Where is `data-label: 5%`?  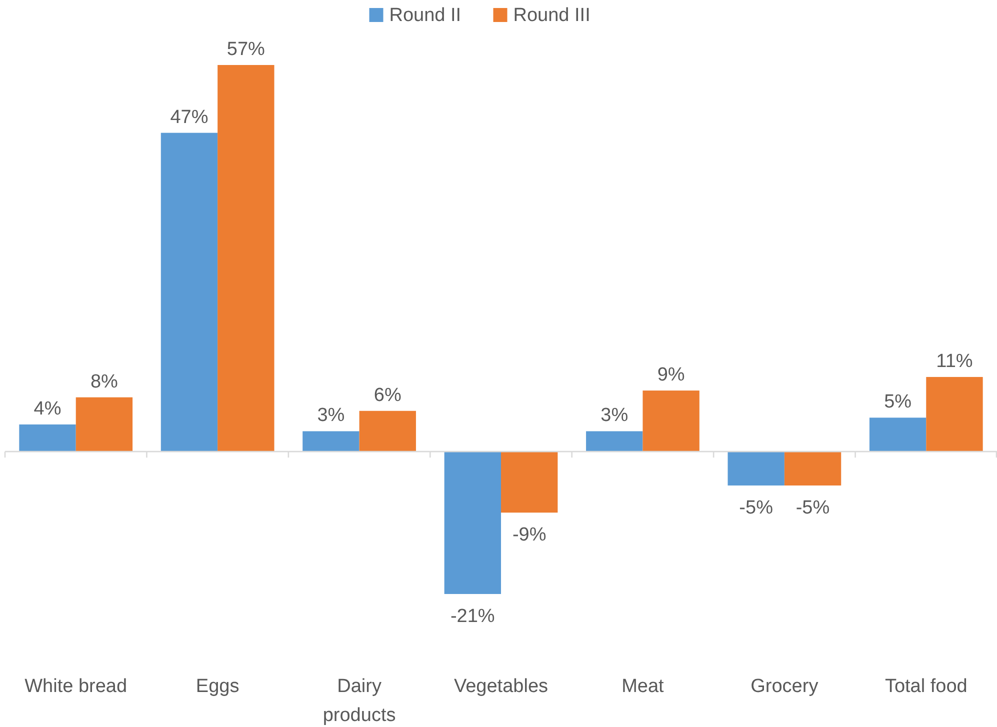
data-label: 5% is located at coordinates (898, 402).